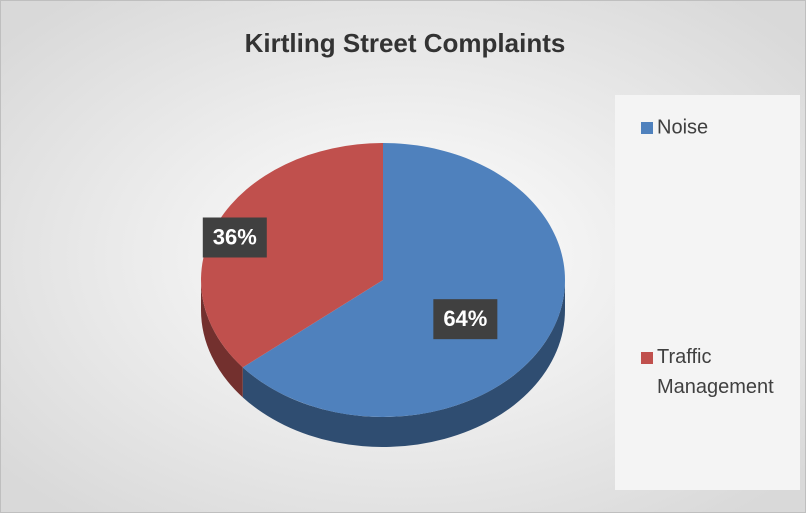 This screenshot has height=514, width=807. Describe the element at coordinates (715, 372) in the screenshot. I see `legend-label: Traffic Management` at that location.